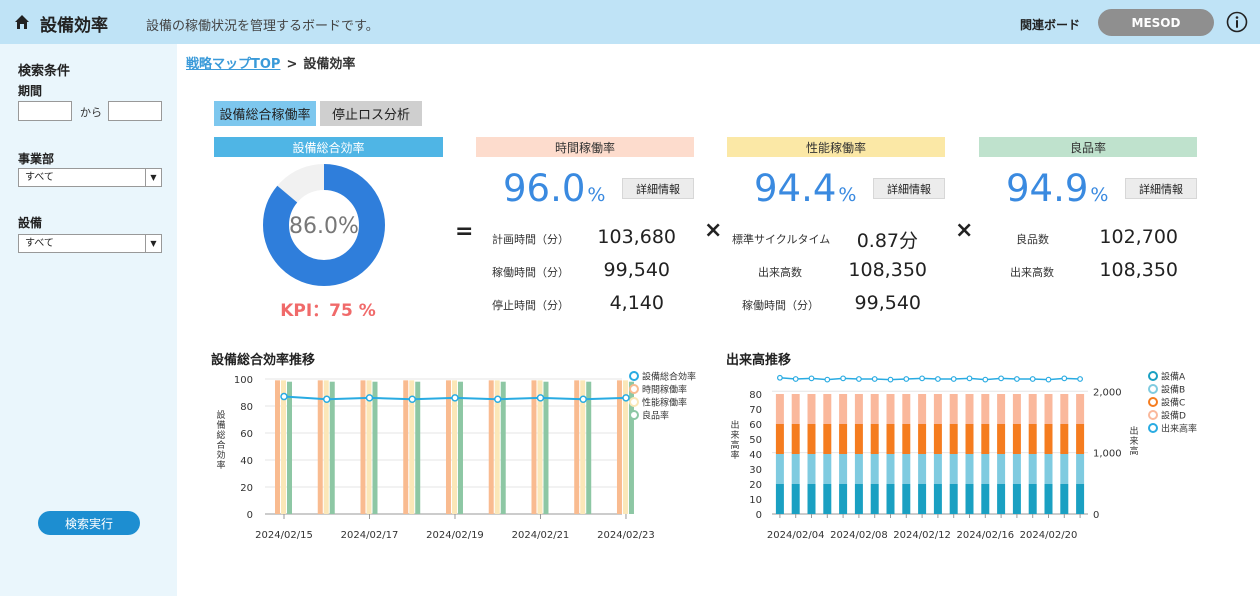 This screenshot has width=1260, height=596. What do you see at coordinates (265, 113) in the screenshot?
I see `tab-oee: 設備総合稼働率` at bounding box center [265, 113].